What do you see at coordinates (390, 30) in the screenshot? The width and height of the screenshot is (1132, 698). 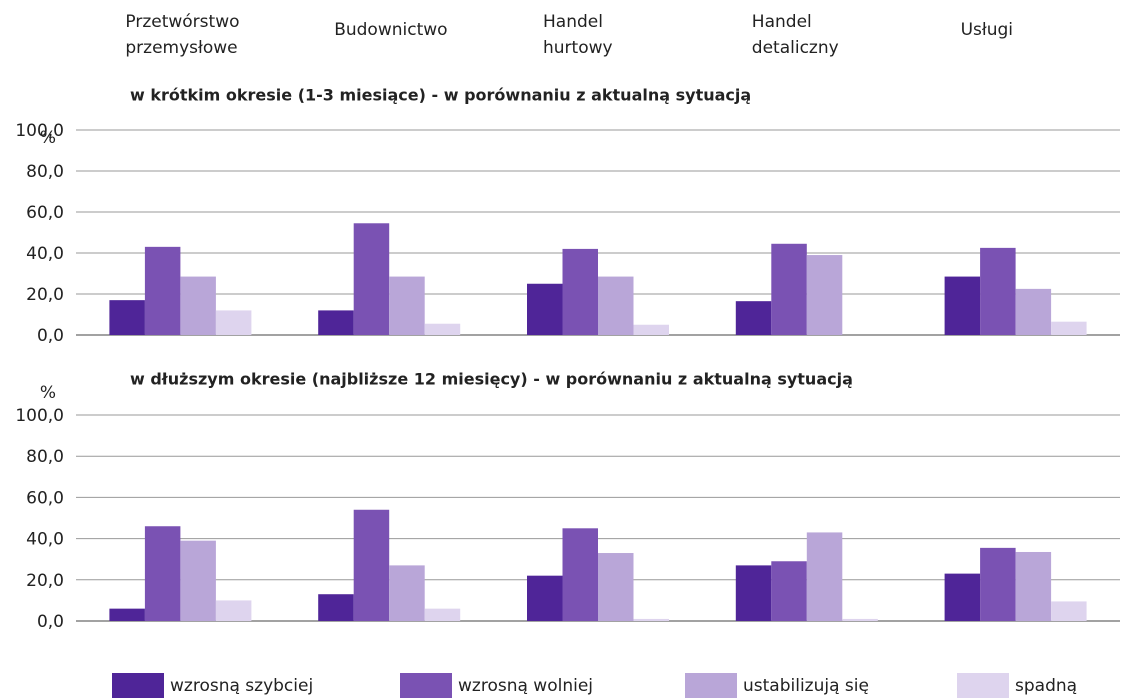 I see `category-label: Budownictwo` at bounding box center [390, 30].